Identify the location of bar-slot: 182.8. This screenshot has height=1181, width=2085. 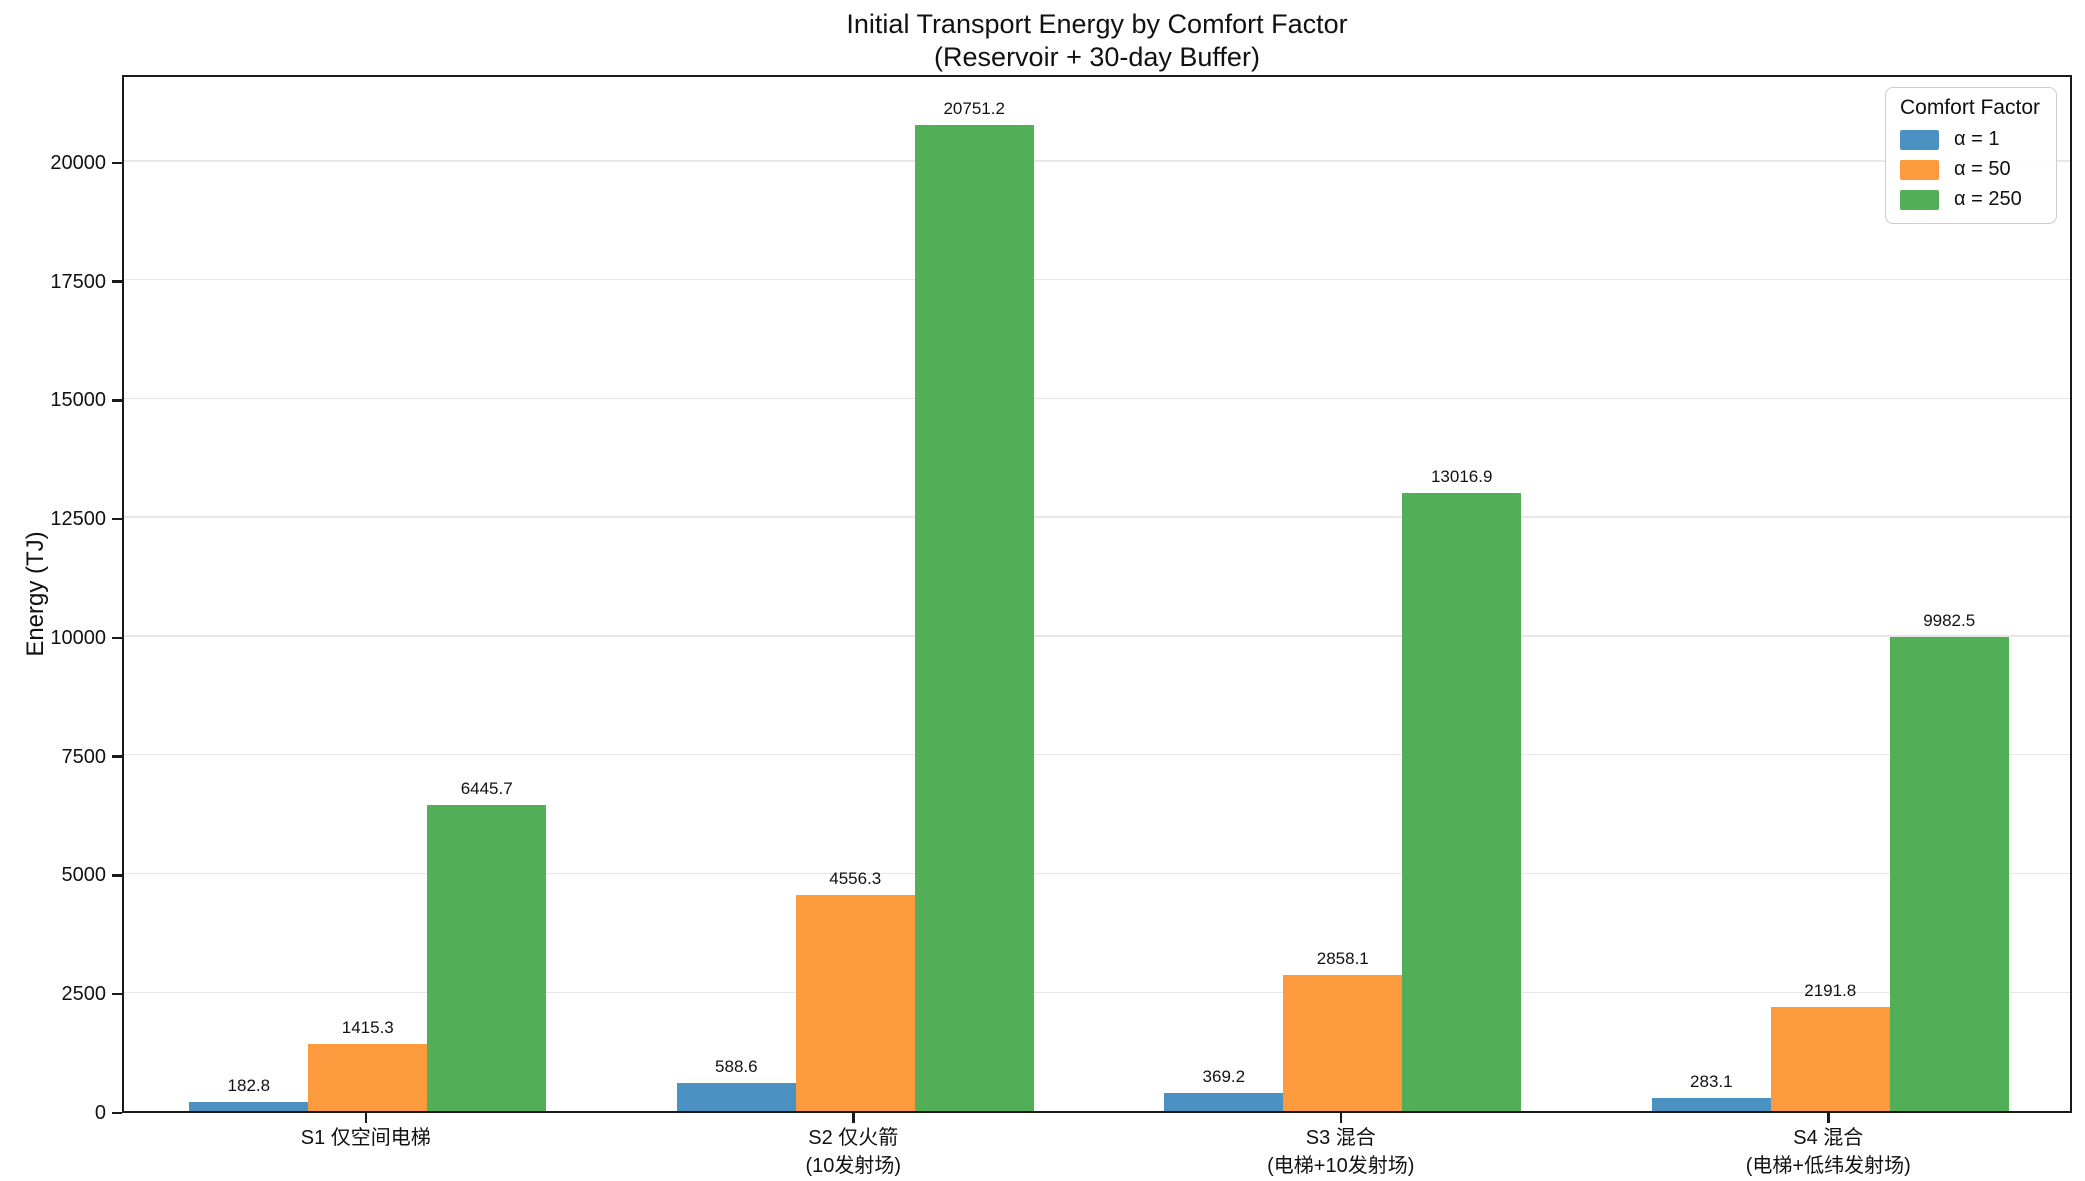
(249, 1093).